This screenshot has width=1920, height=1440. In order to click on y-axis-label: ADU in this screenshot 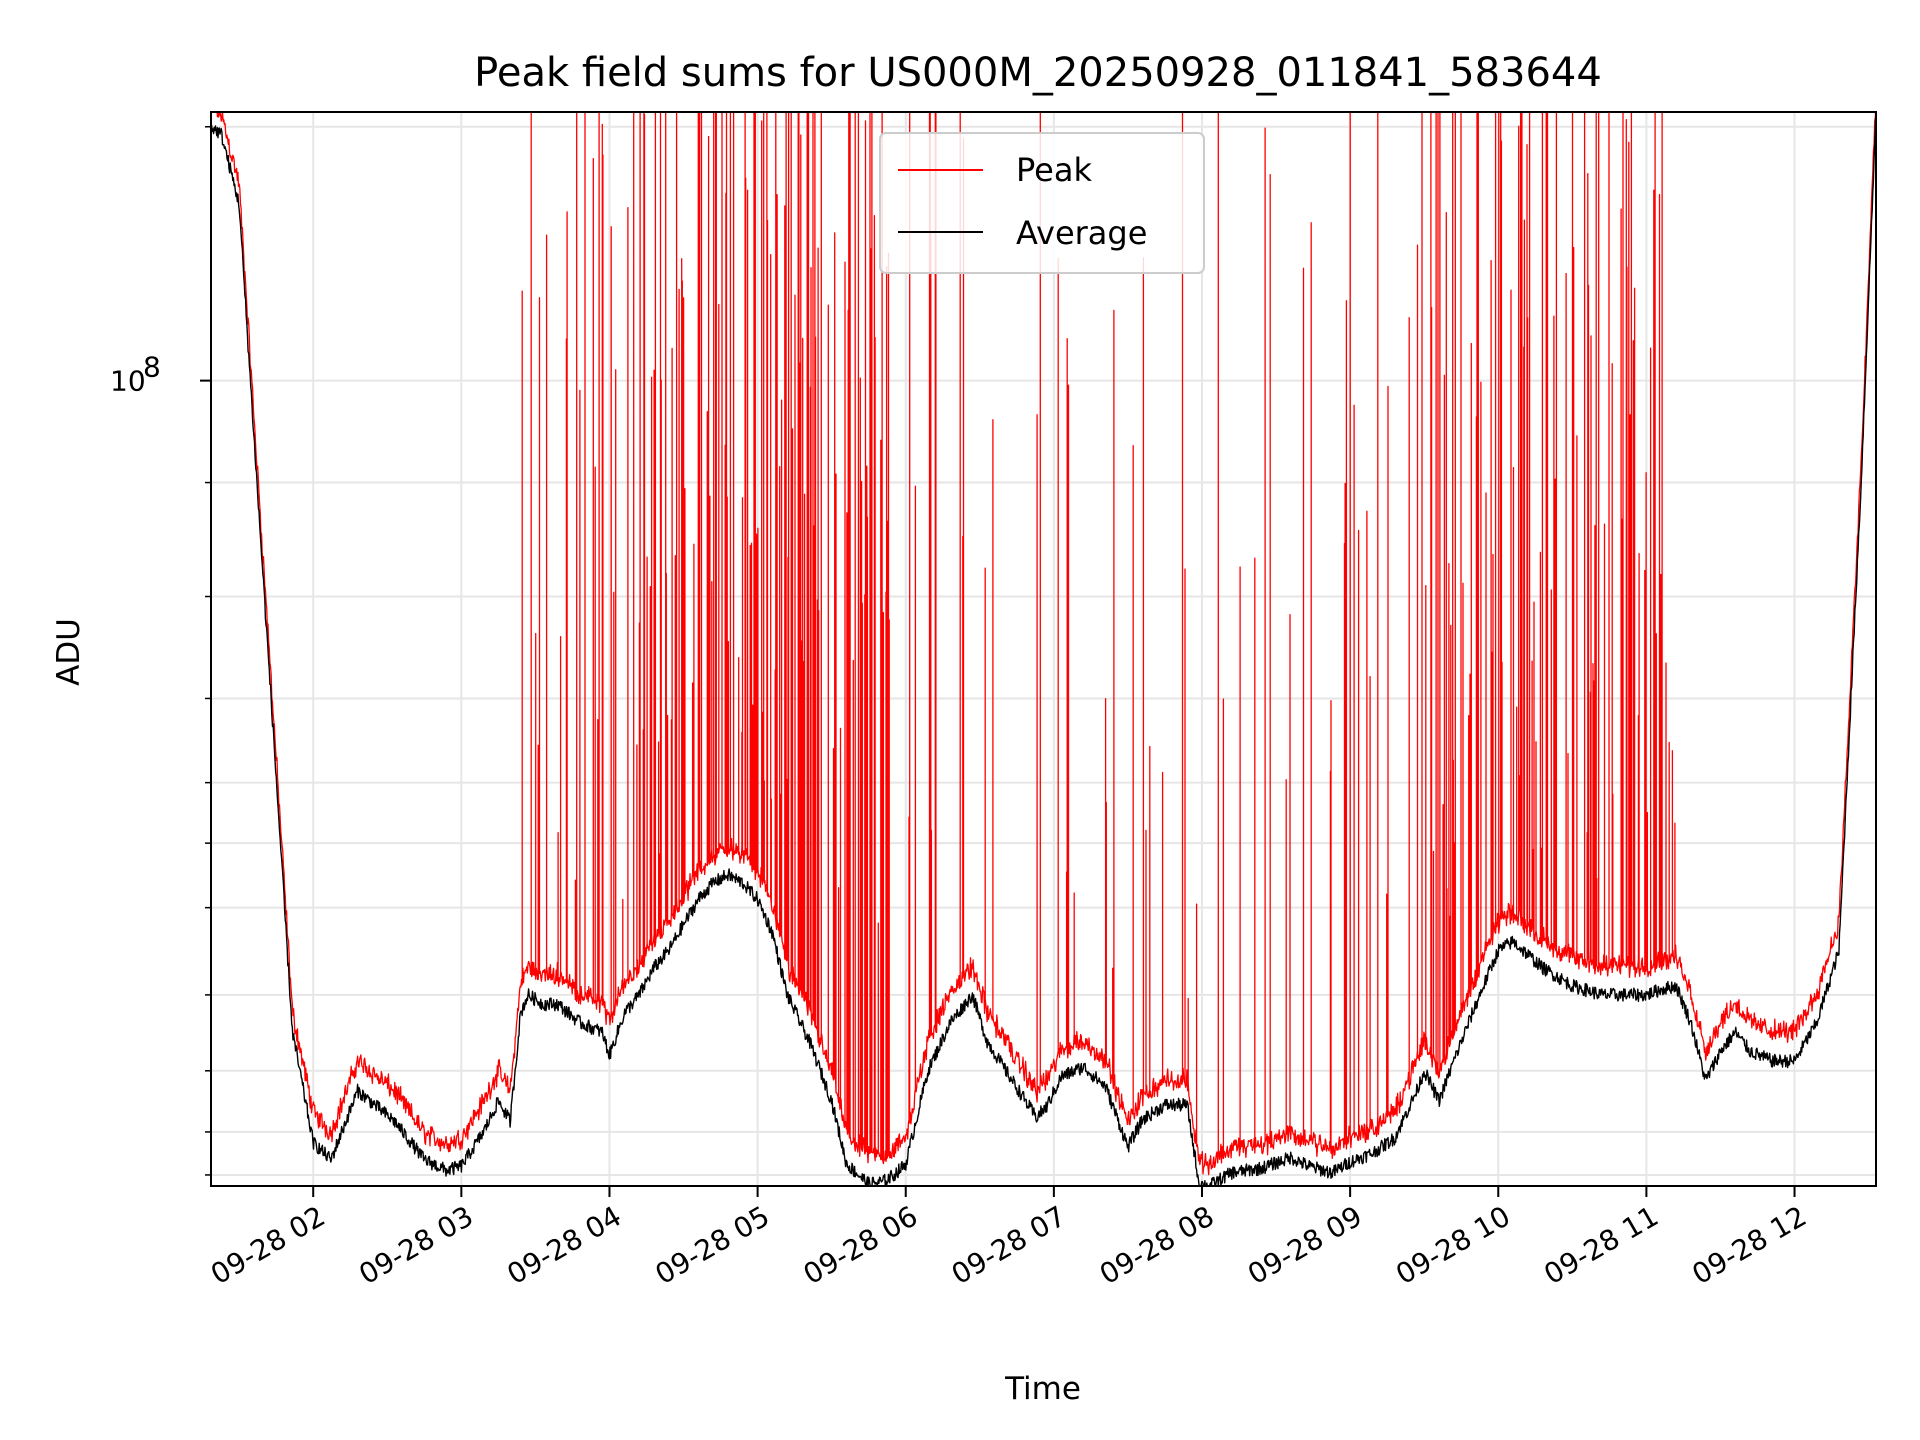, I will do `click(69, 652)`.